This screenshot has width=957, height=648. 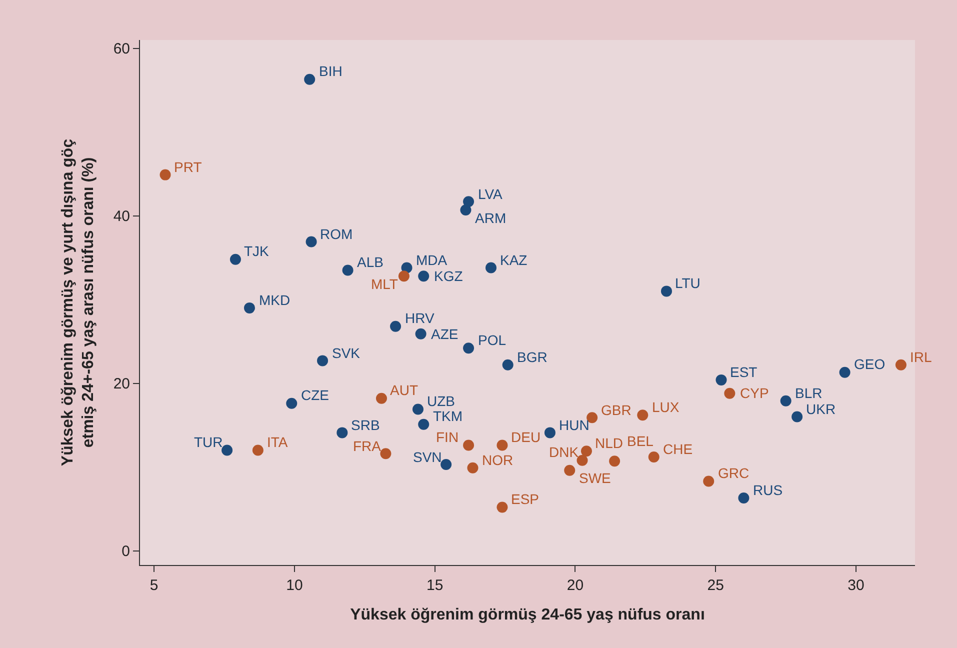 I want to click on x-tick-label: 20, so click(x=575, y=585).